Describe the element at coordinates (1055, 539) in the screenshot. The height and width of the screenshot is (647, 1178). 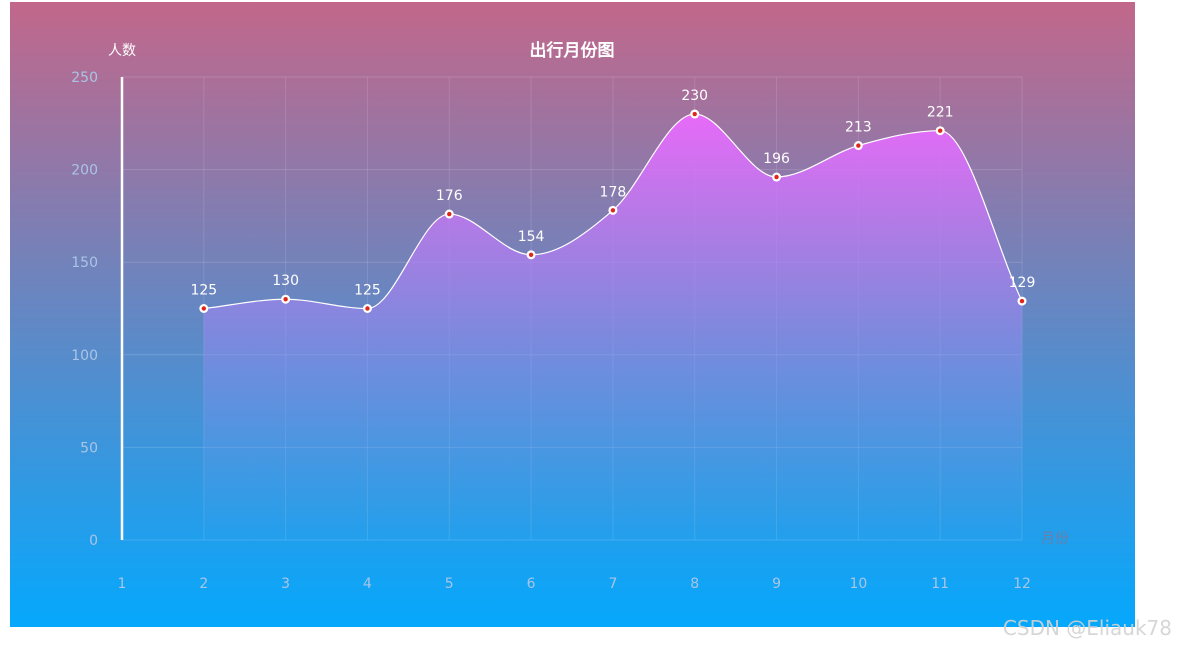
I see `x-axis-title: 月份` at that location.